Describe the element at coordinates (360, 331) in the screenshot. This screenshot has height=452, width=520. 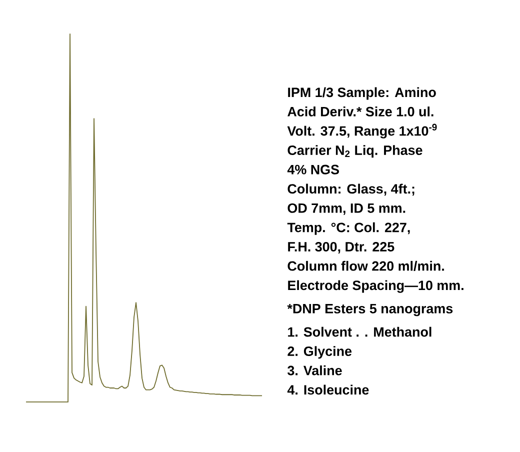
I see `text: 1. Solvent . . Methanol` at that location.